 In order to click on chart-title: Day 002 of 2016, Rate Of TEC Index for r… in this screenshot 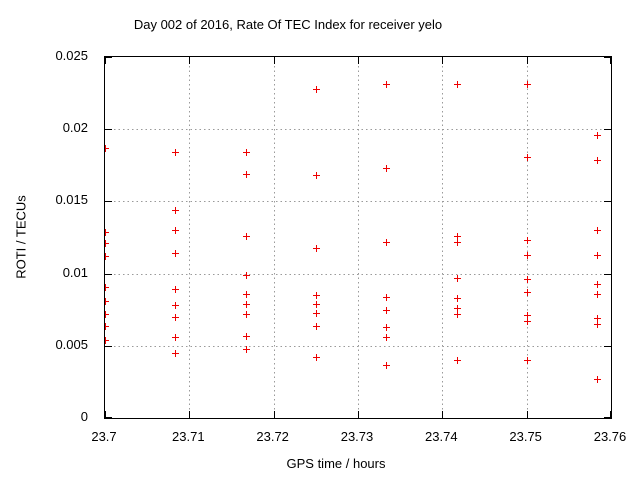, I will do `click(288, 24)`.